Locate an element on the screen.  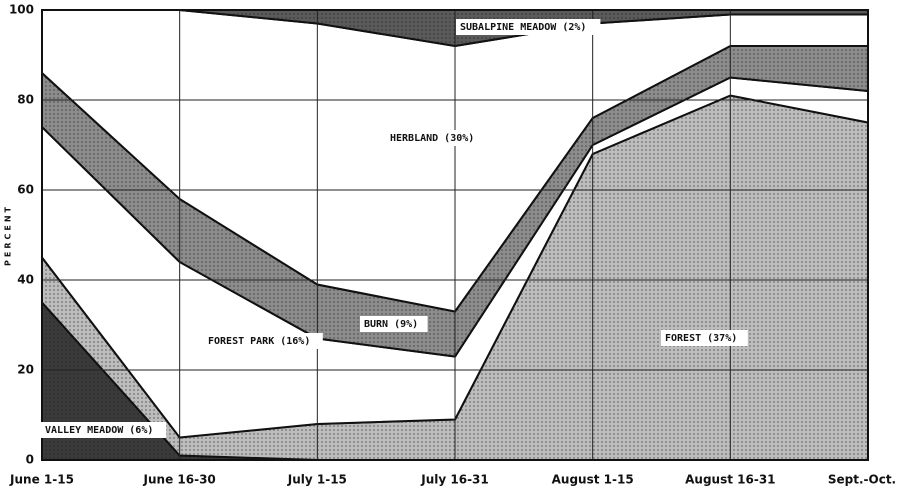
y-tick-label: 80 is located at coordinates (25, 100).